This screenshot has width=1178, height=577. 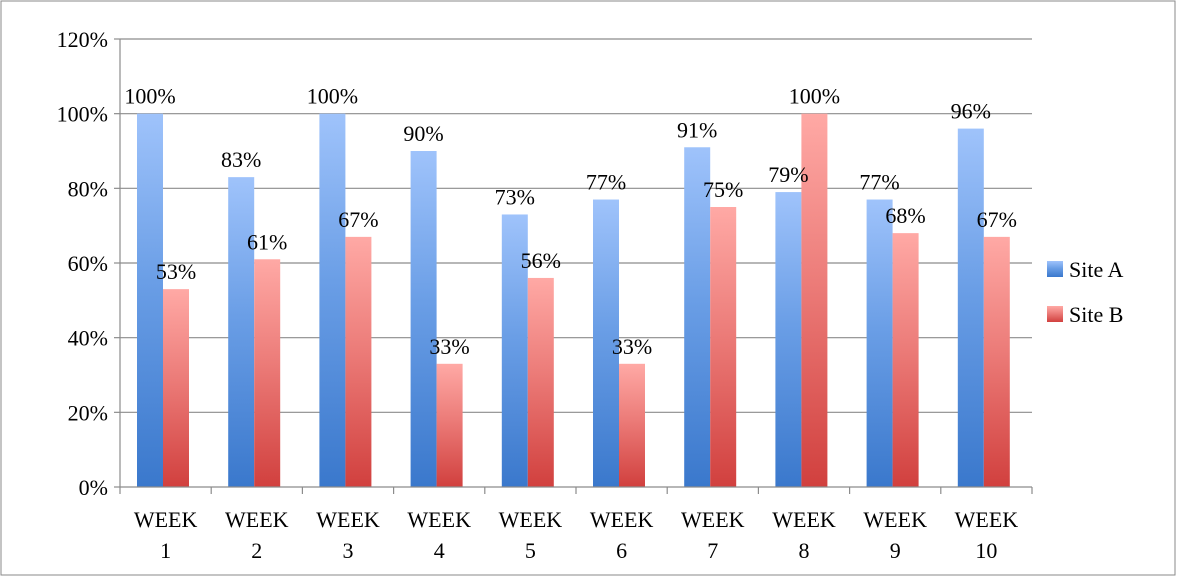 I want to click on data-label: 83%, so click(x=241, y=159).